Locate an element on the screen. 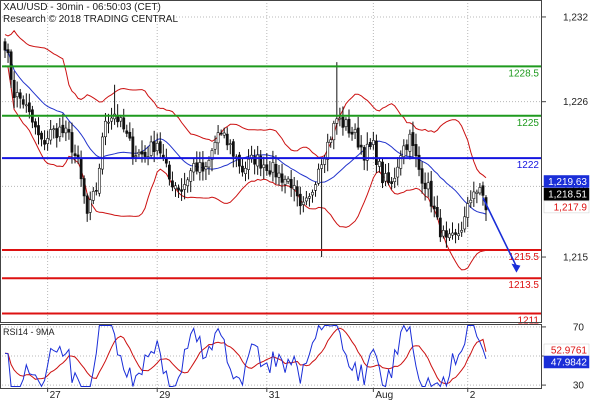  chart-title: XAU/USD - 30min - 06:50:03 (CET) is located at coordinates (82, 7).